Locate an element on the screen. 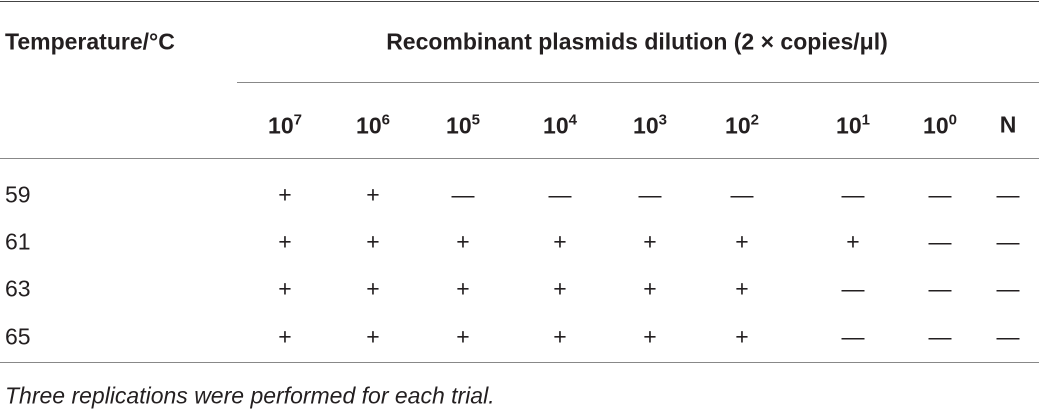 Image resolution: width=1039 pixels, height=420 pixels. header-rule is located at coordinates (638, 82).